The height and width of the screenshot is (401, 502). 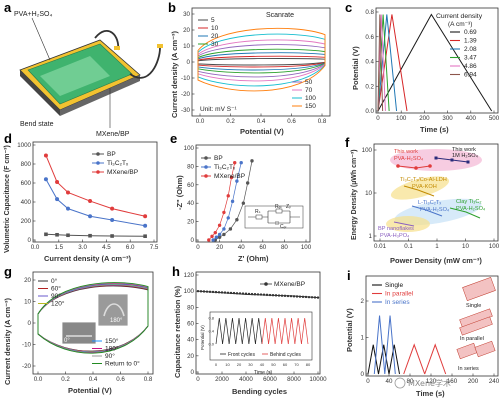 I want to click on x-tick-label: 0.8, so click(x=322, y=121).